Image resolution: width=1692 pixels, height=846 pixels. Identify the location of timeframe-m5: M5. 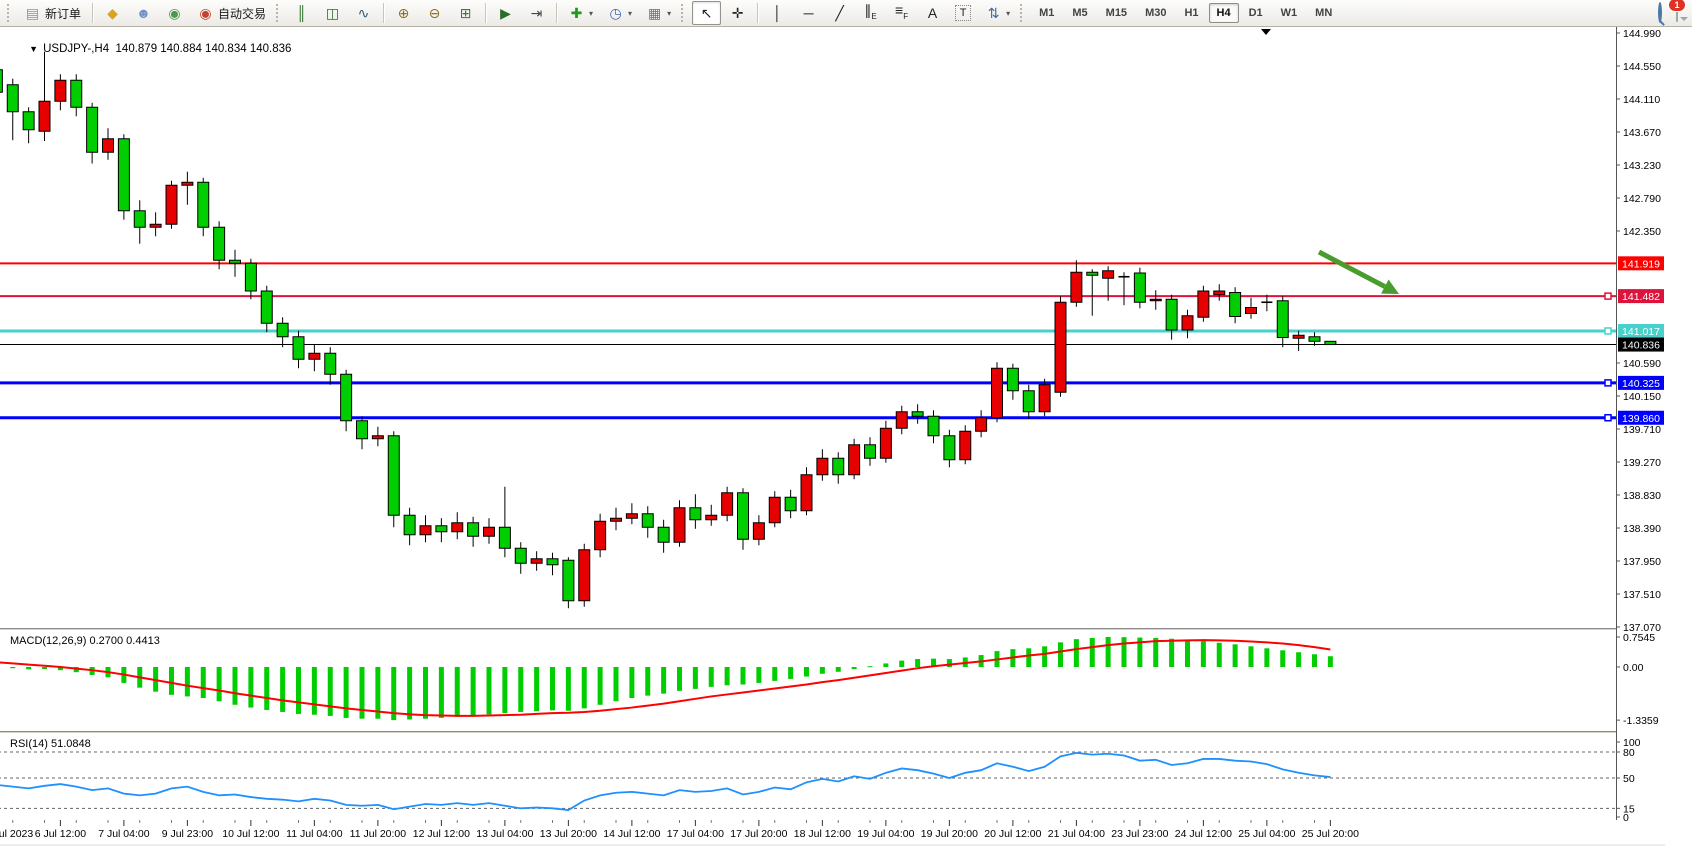
(1080, 13).